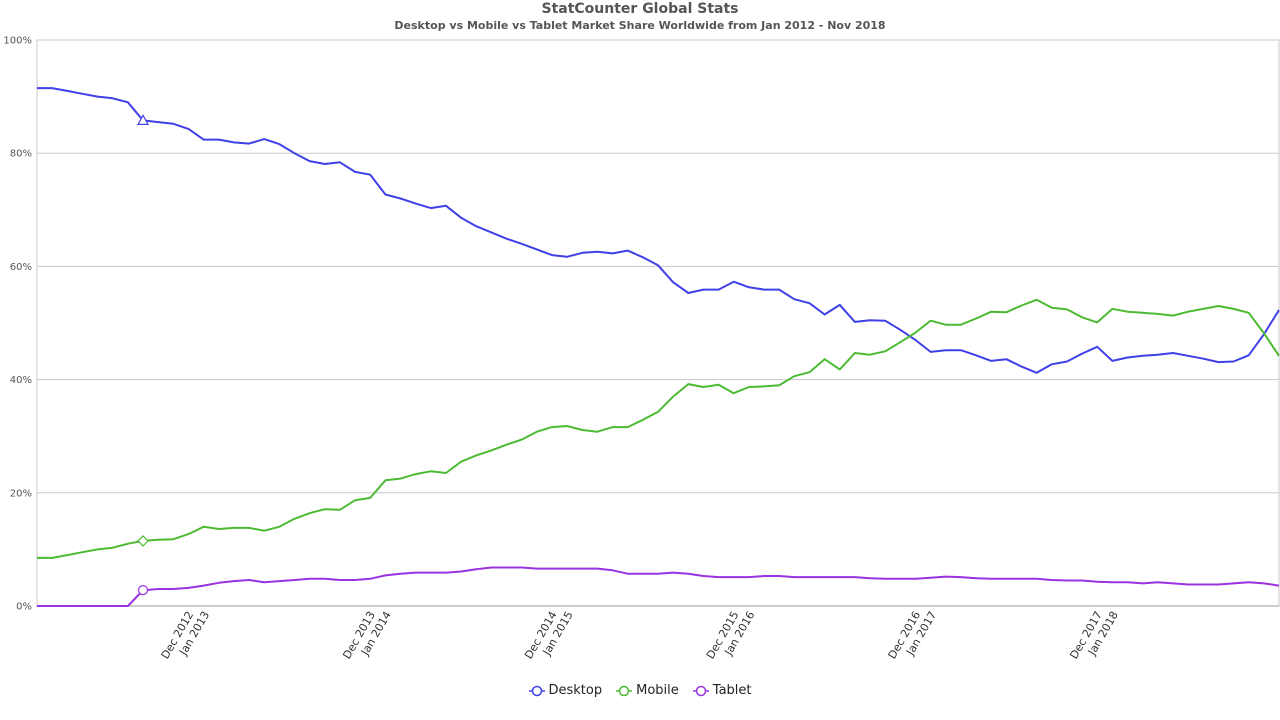  What do you see at coordinates (575, 690) in the screenshot?
I see `legend-desktop-label: Desktop` at bounding box center [575, 690].